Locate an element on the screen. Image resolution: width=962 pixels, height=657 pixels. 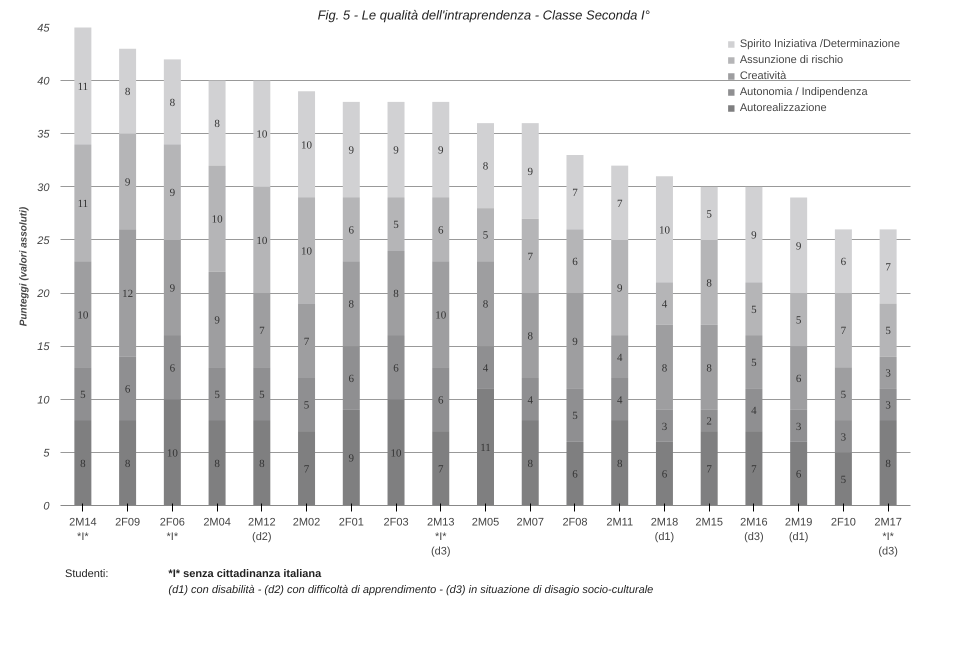
x-tick-label: 2M15 is located at coordinates (709, 522).